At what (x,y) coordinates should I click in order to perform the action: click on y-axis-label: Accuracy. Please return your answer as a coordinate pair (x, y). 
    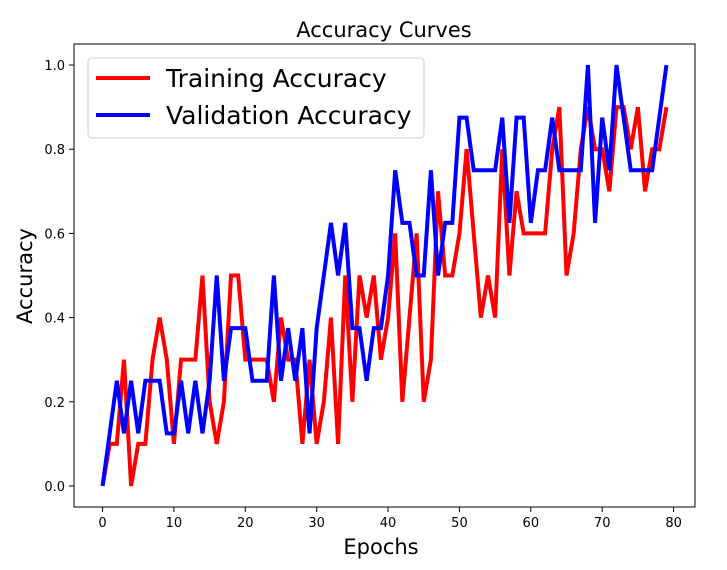
    Looking at the image, I should click on (25, 276).